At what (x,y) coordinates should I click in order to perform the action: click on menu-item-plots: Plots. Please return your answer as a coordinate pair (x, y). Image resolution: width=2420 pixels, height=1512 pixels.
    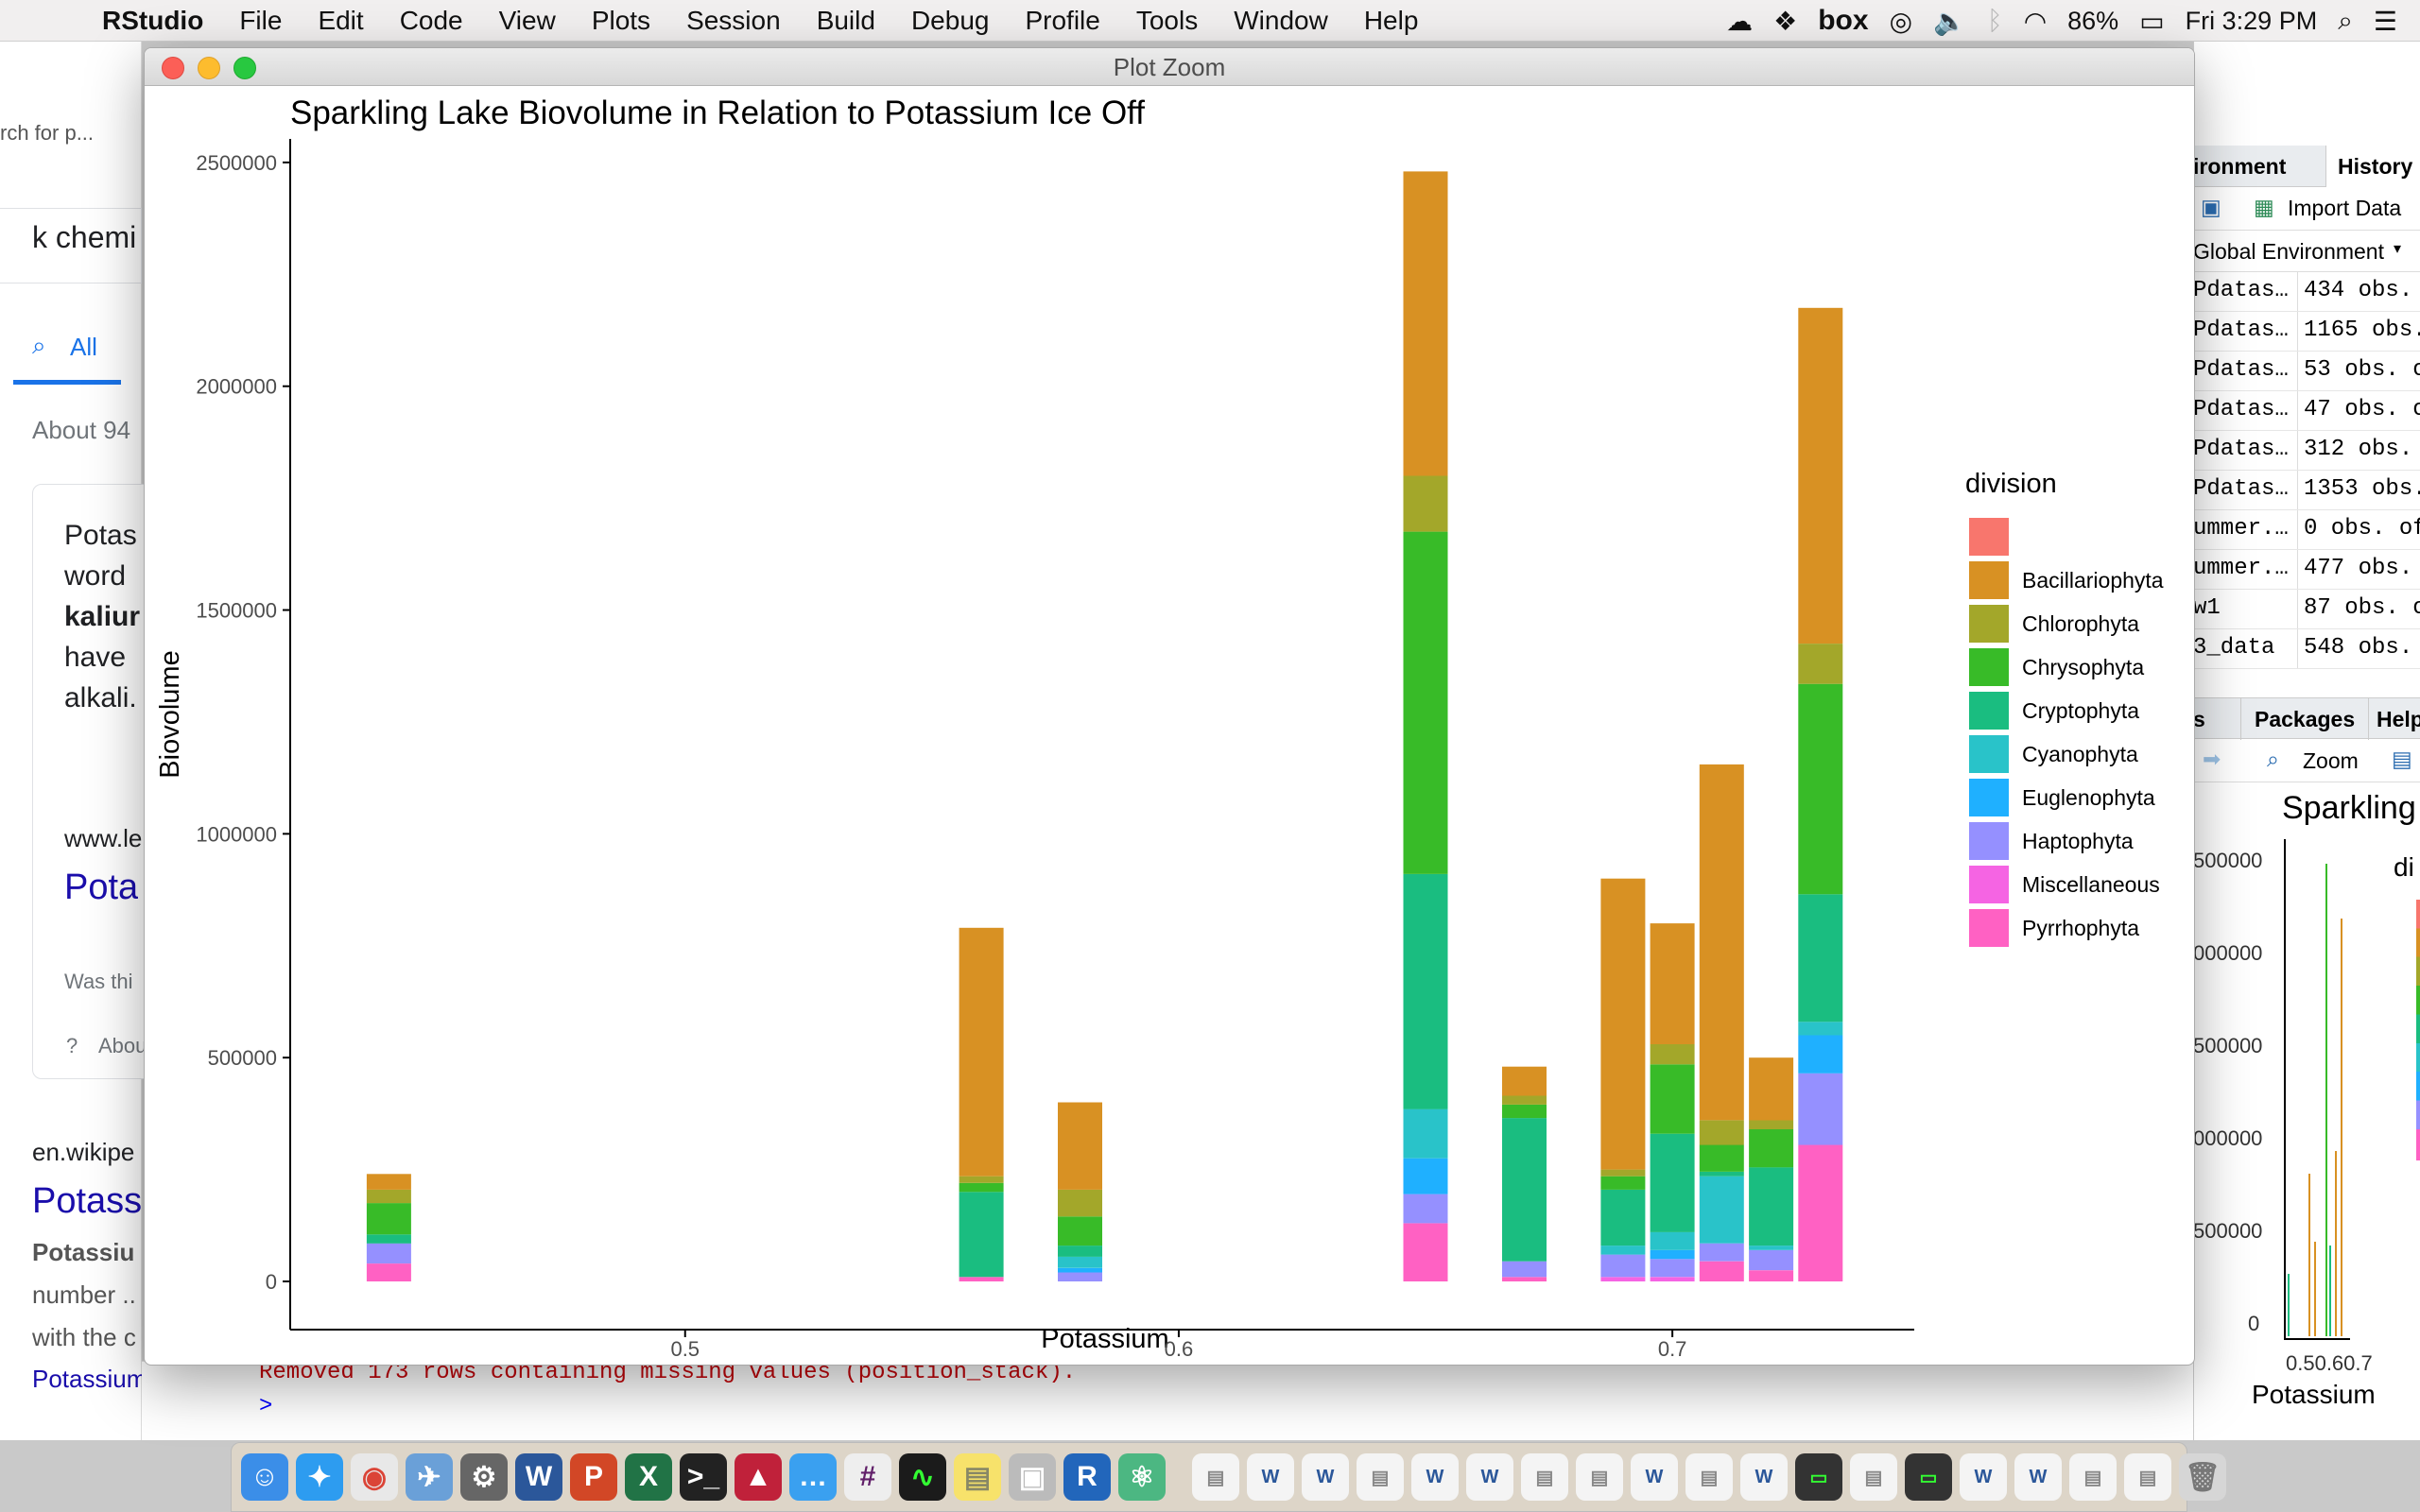
    Looking at the image, I should click on (621, 20).